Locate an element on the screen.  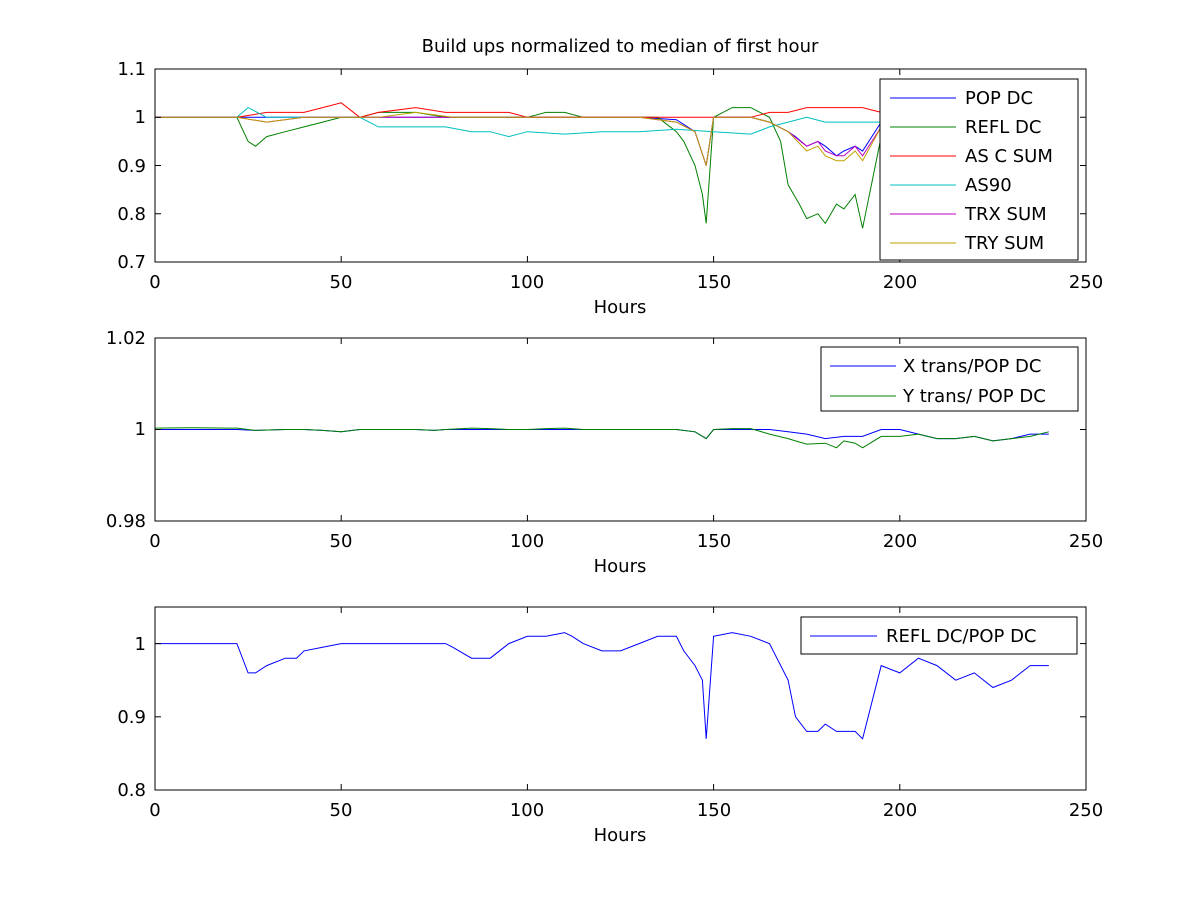
plot1-ytick-label: 1 is located at coordinates (140, 117).